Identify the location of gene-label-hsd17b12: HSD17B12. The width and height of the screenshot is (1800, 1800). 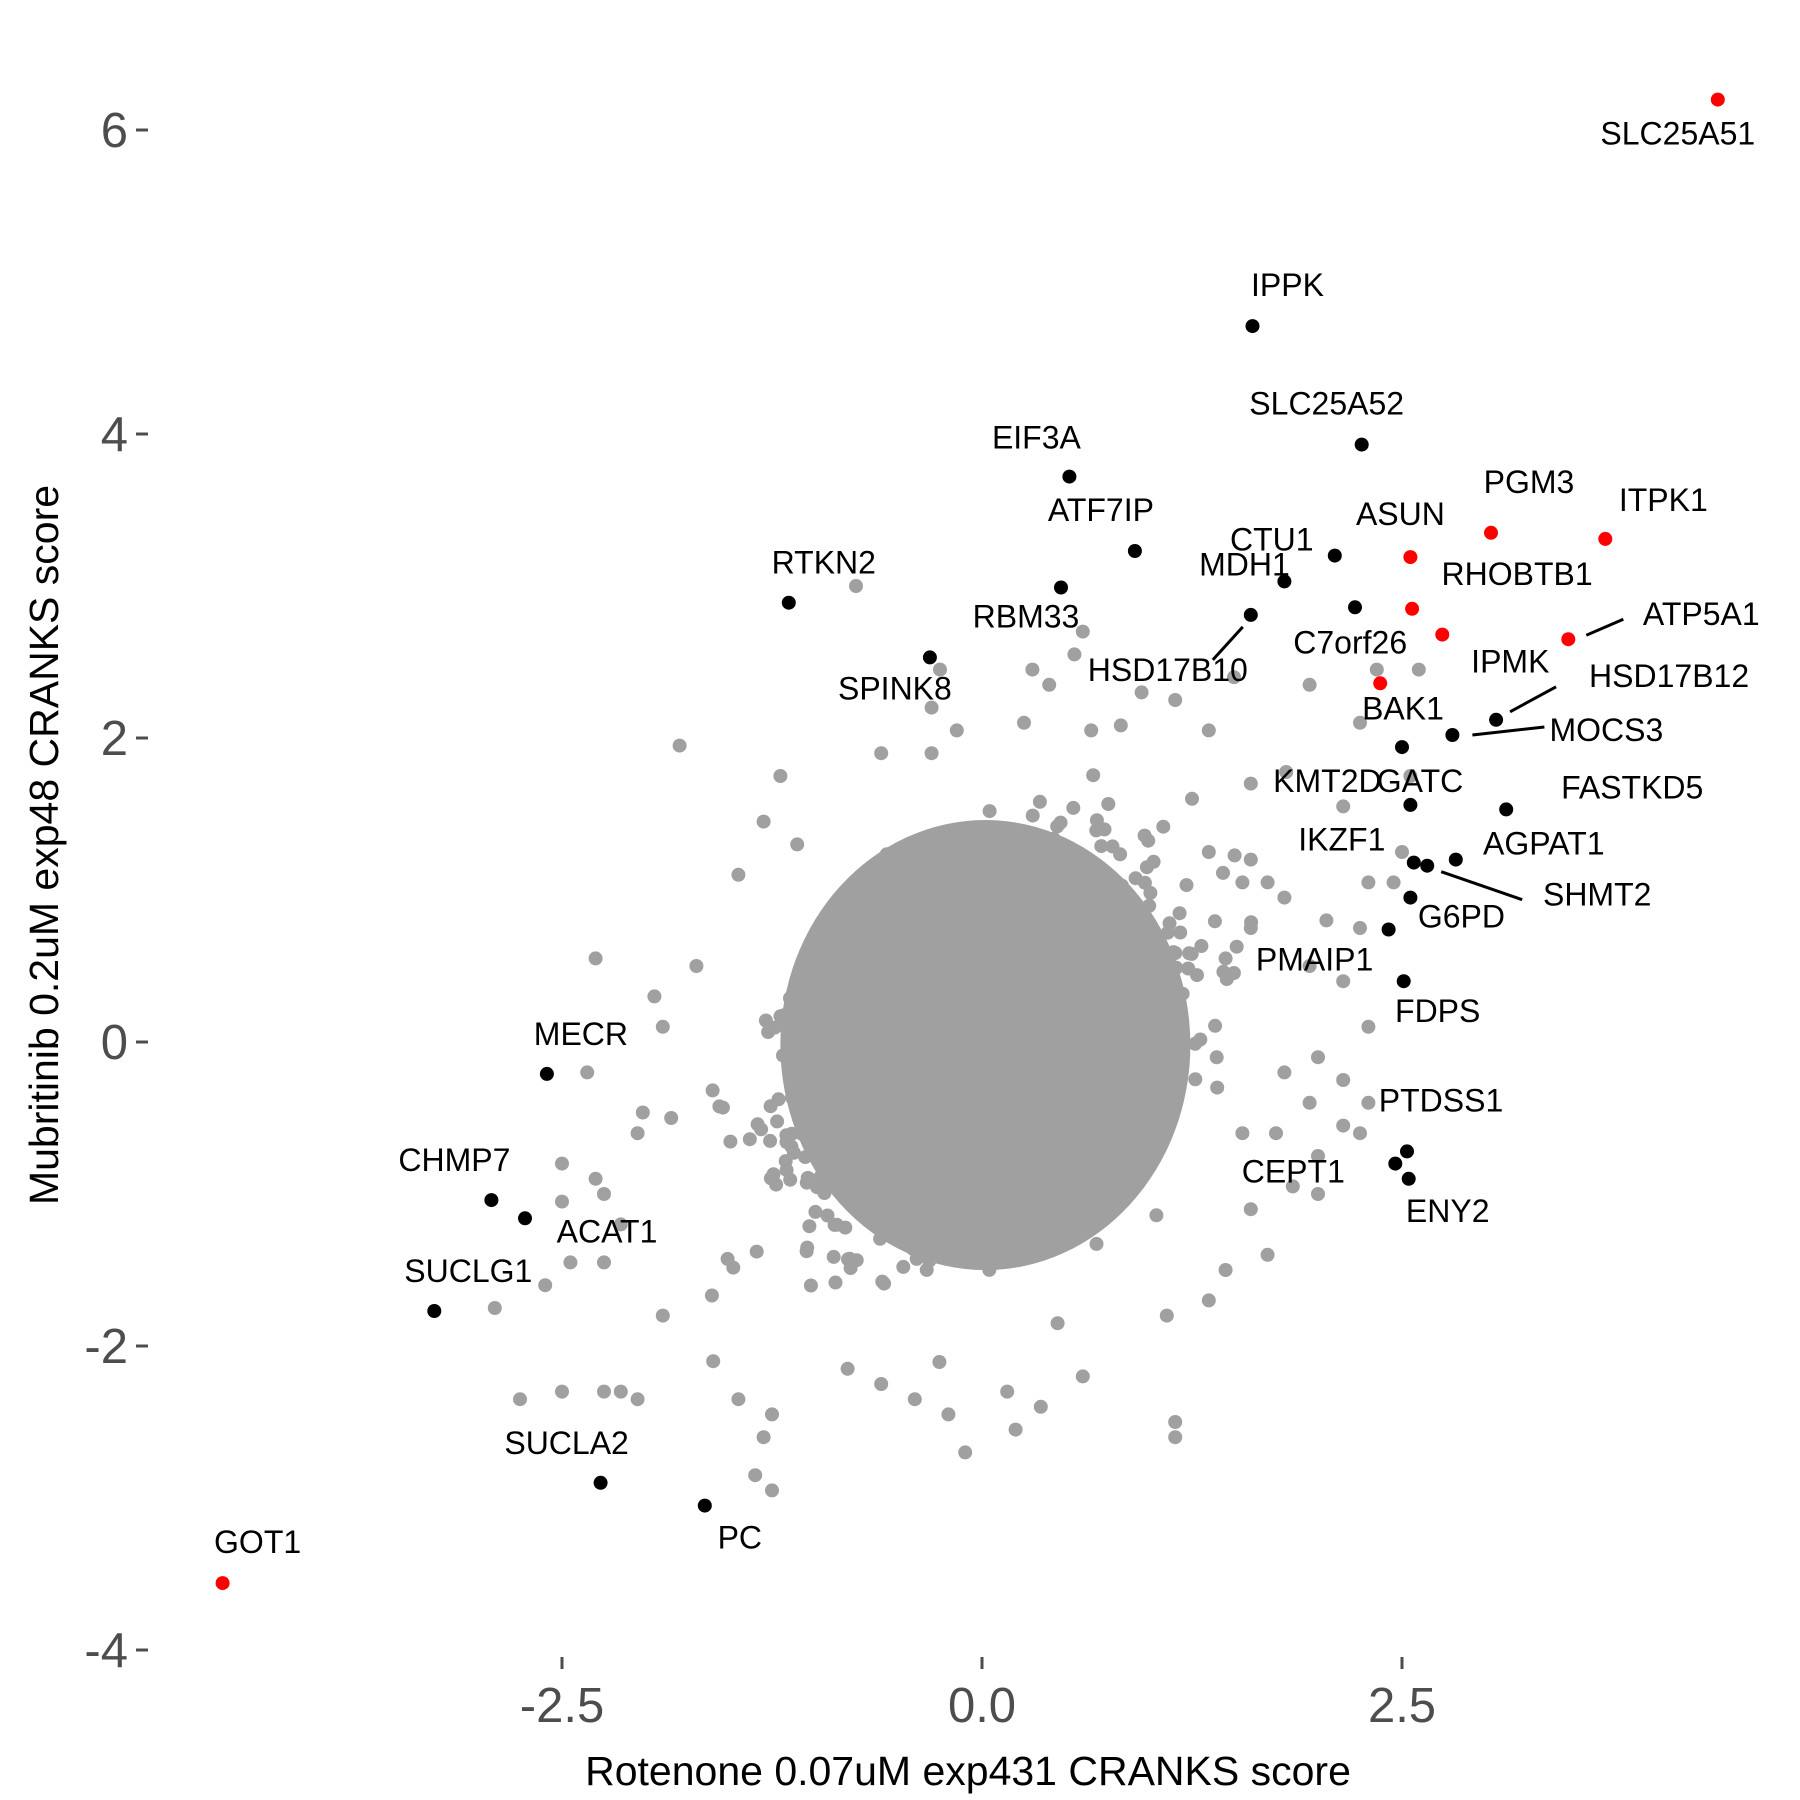
(1669, 676).